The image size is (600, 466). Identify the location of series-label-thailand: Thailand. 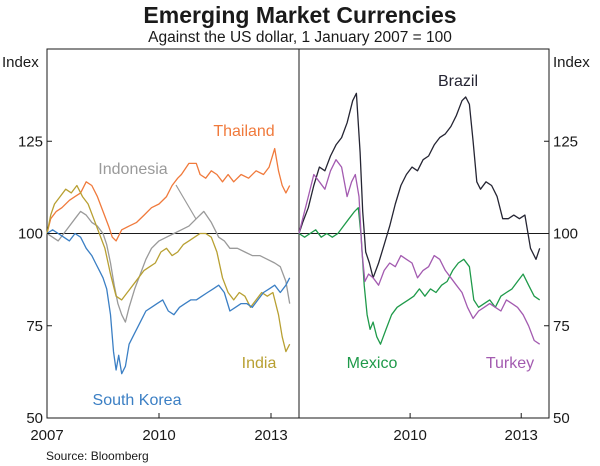
(243, 131).